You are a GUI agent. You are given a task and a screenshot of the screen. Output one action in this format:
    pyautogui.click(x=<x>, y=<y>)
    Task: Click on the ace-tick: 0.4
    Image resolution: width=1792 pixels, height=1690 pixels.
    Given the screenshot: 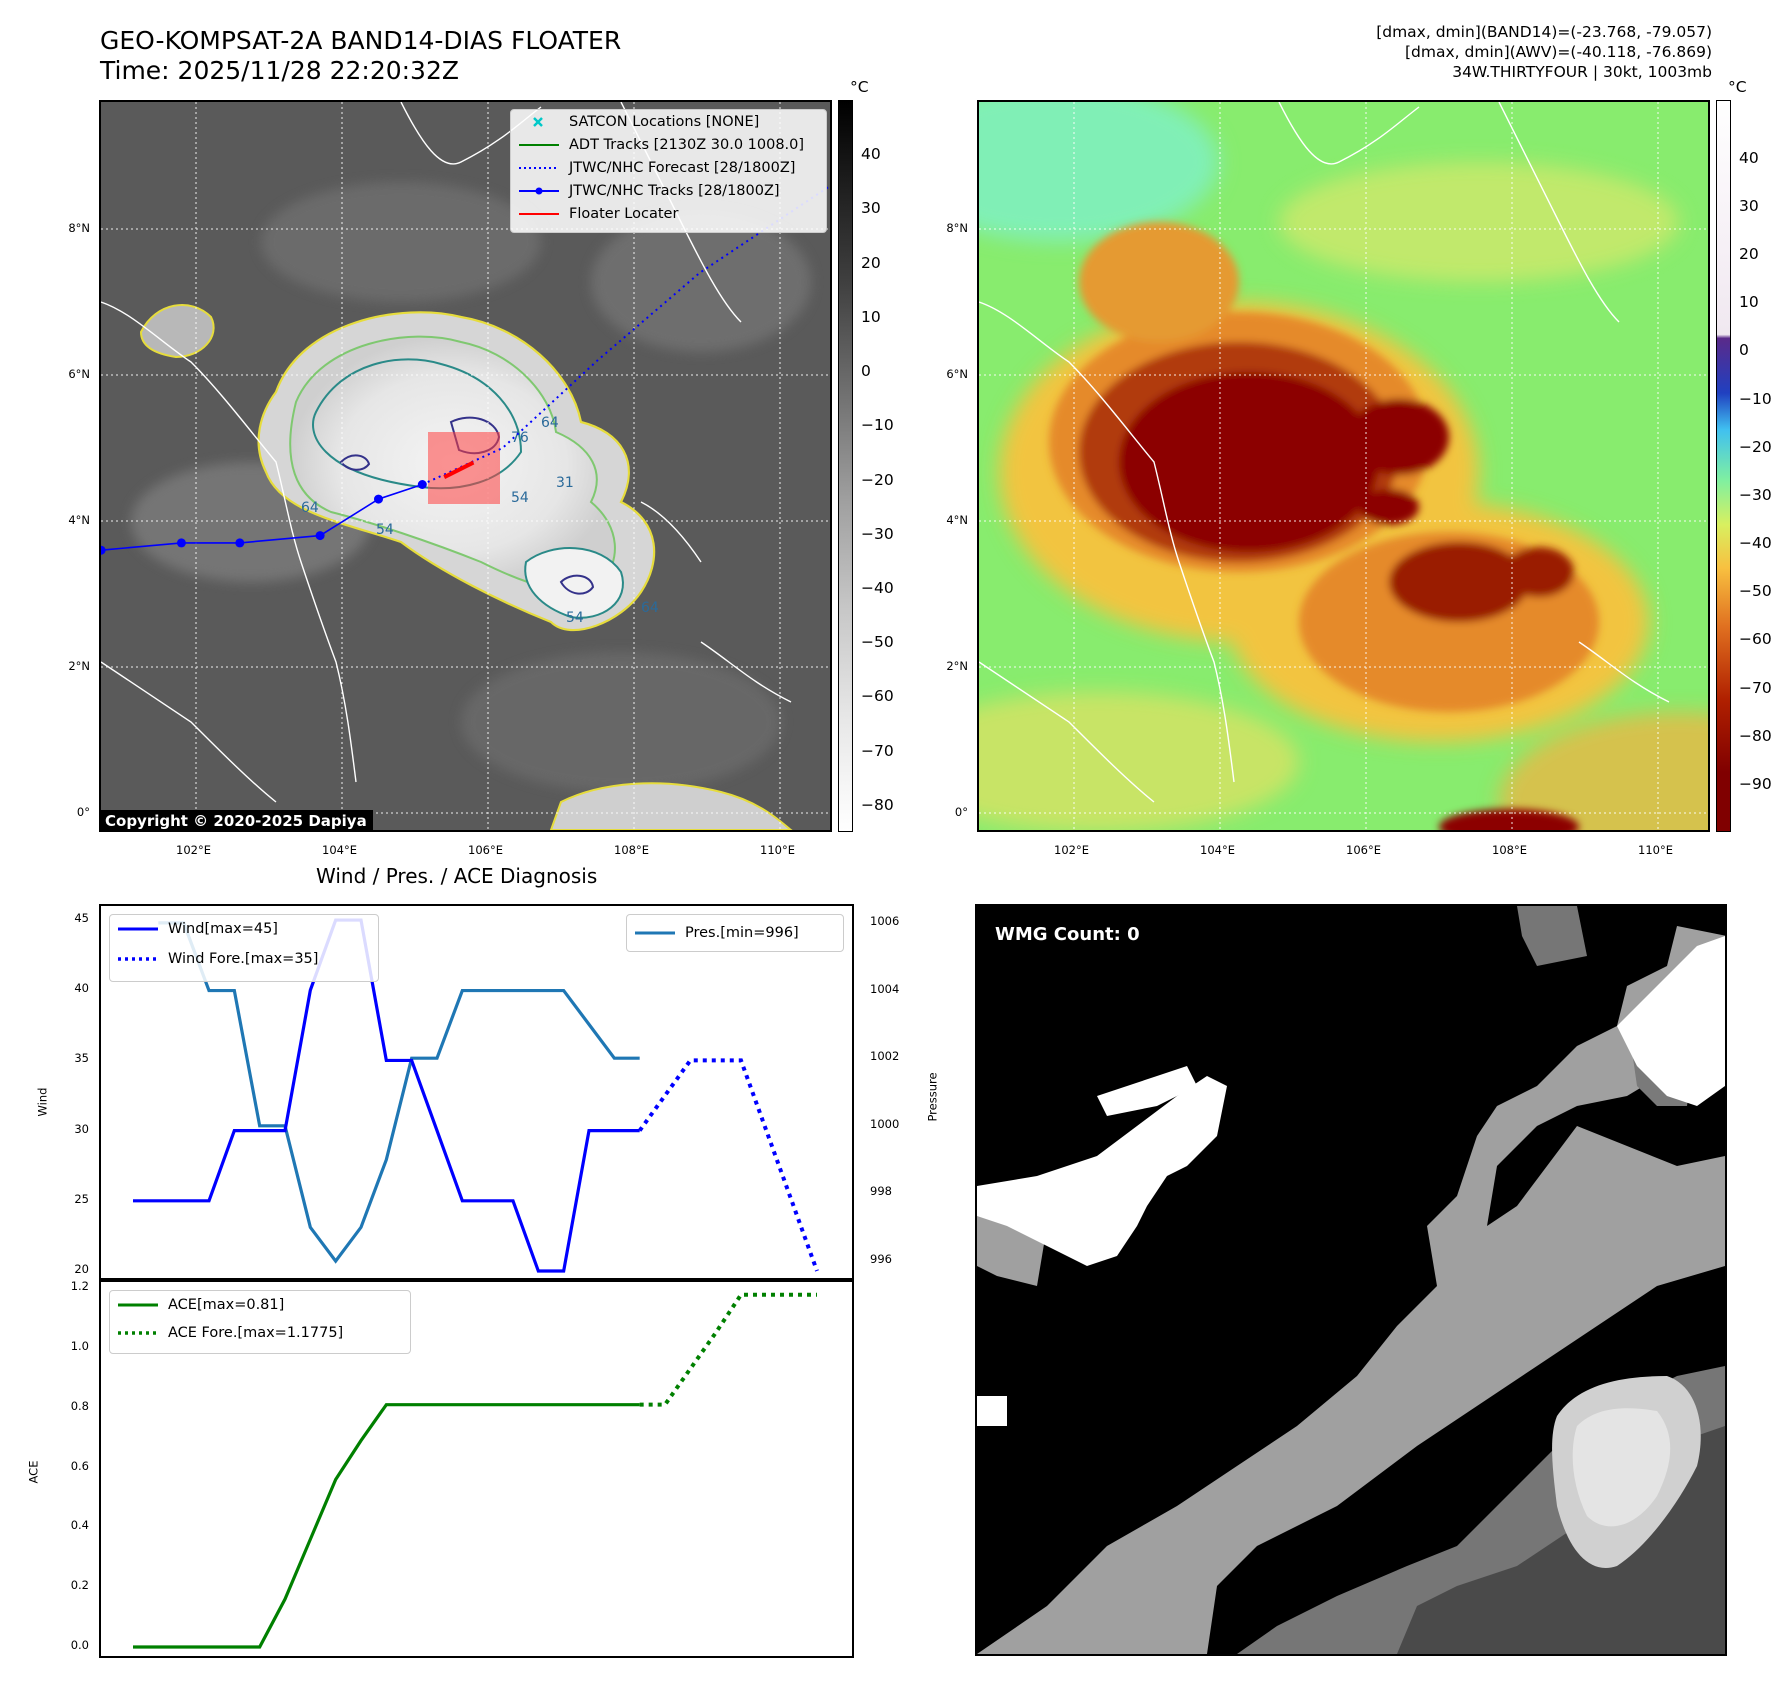 What is the action you would take?
    pyautogui.click(x=79, y=1525)
    